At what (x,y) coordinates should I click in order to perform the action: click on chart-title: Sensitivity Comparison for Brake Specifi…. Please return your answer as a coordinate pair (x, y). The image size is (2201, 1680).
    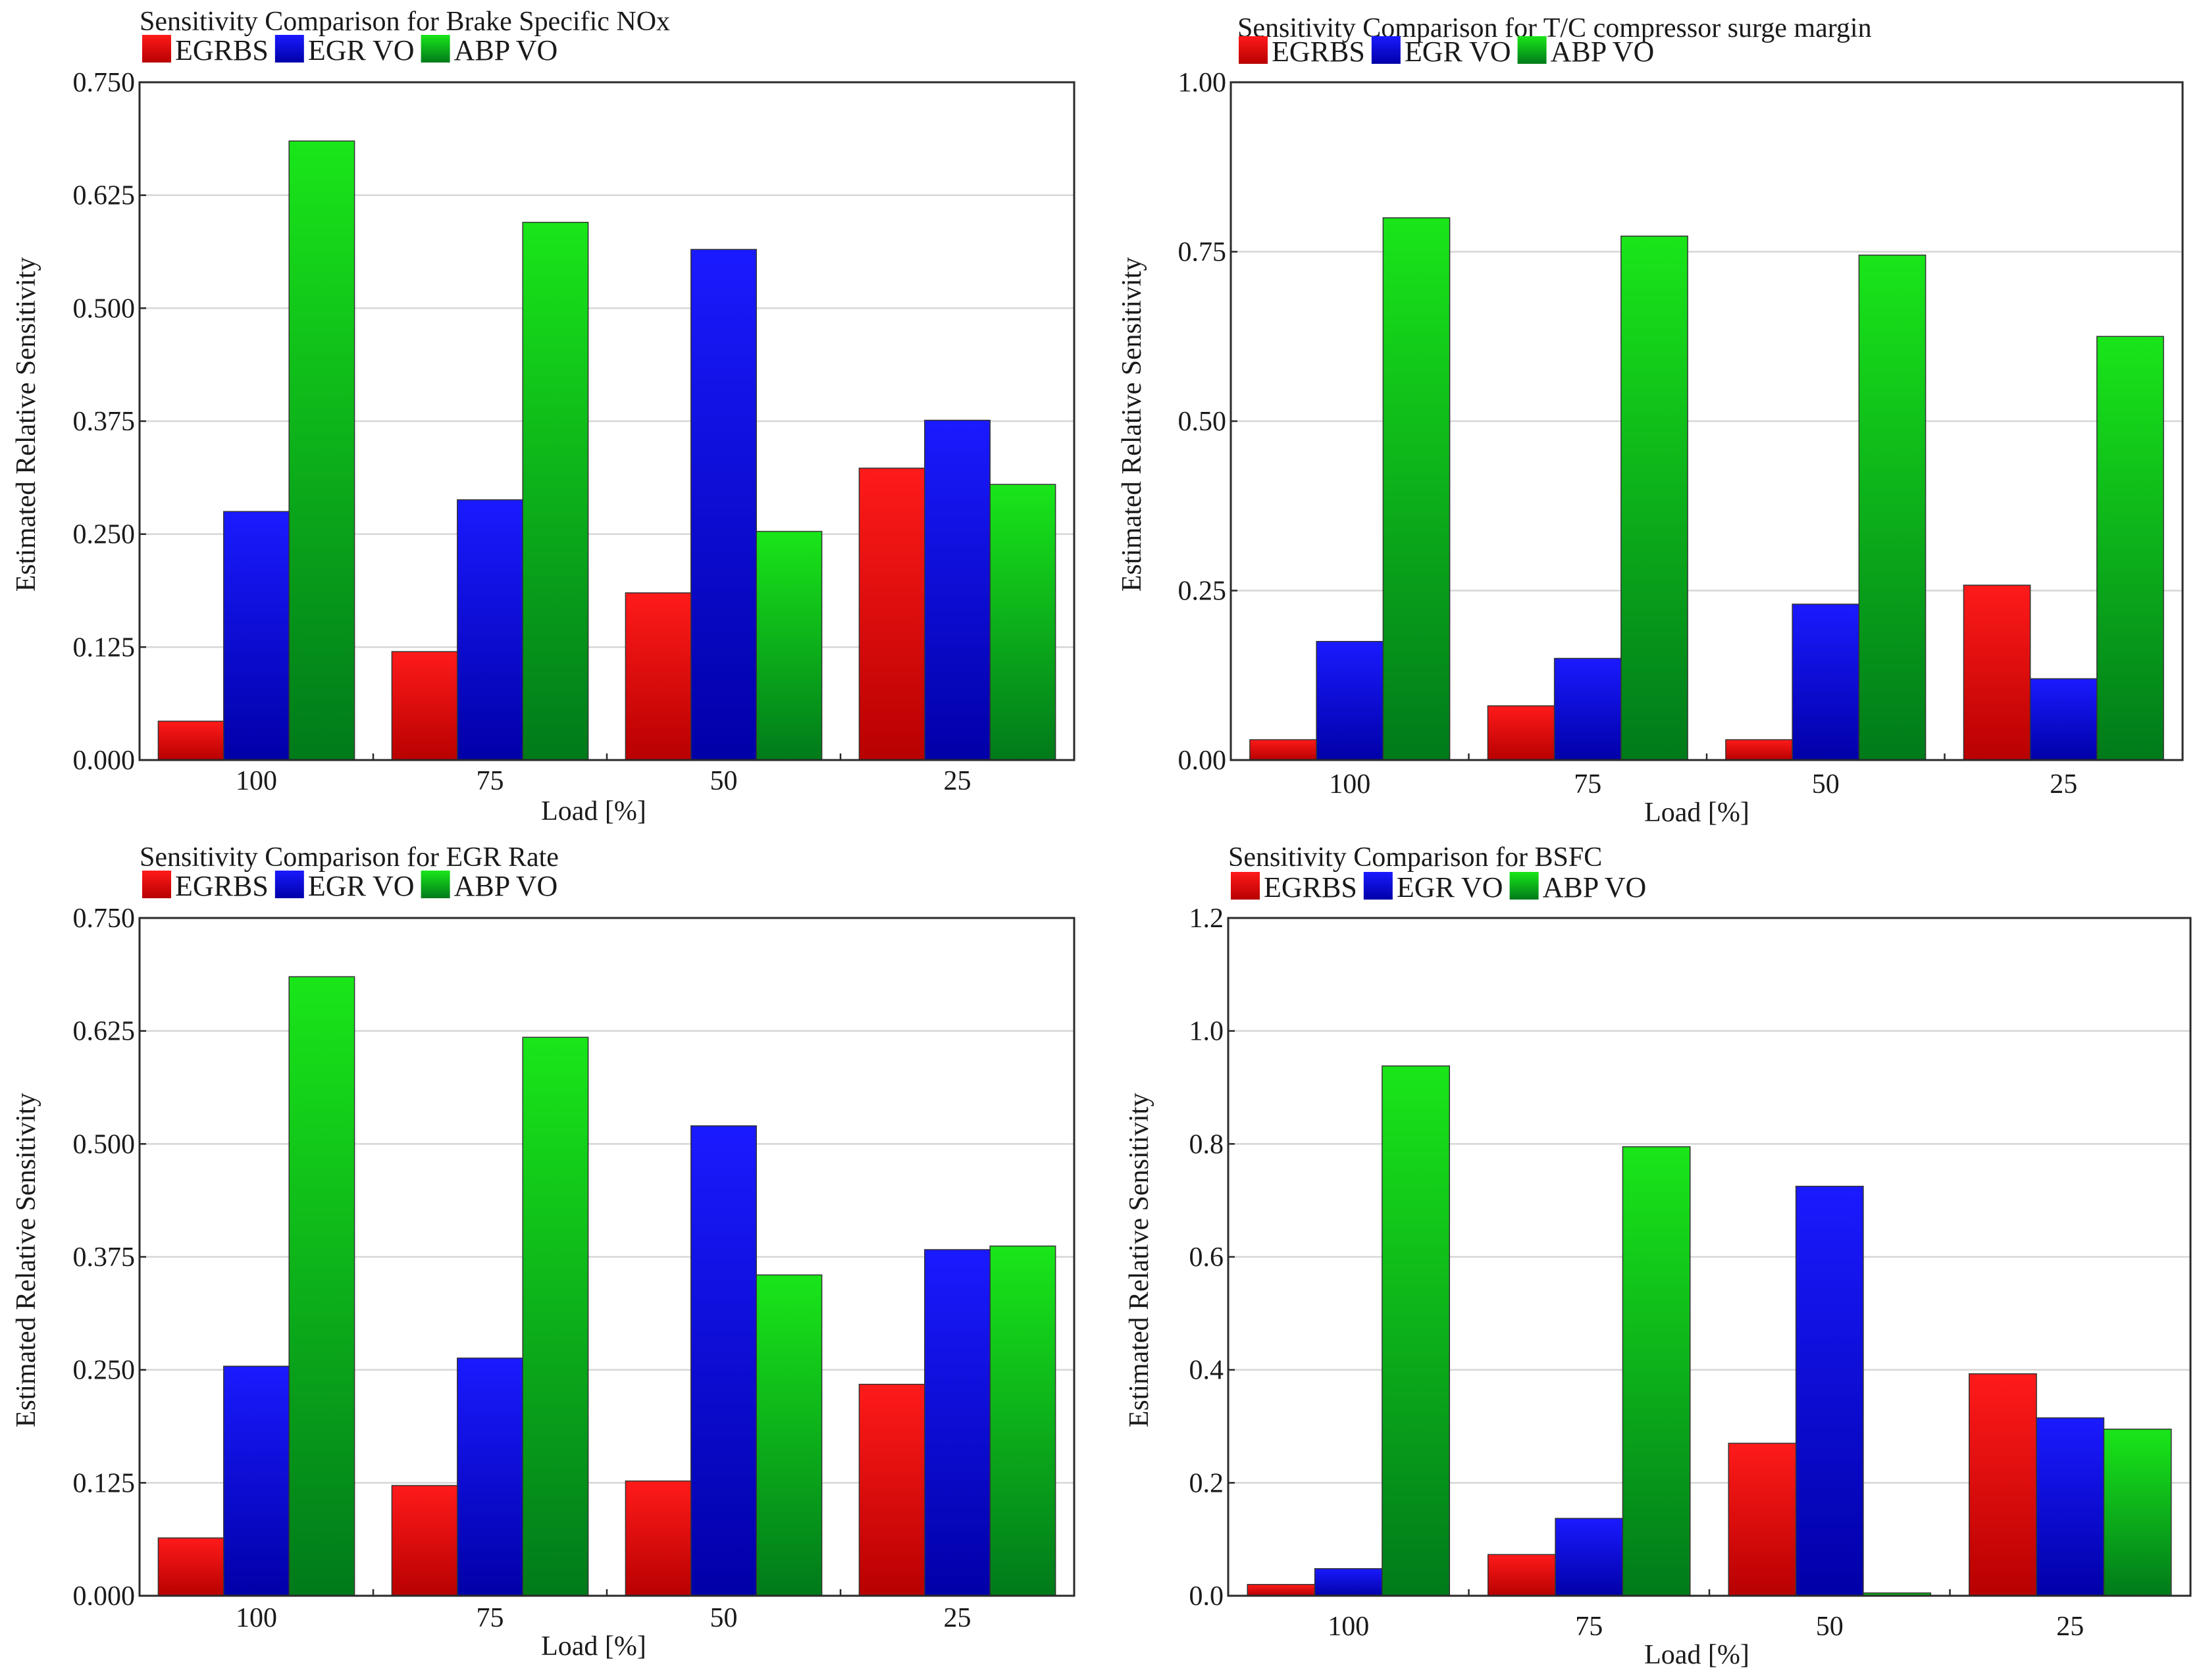
    Looking at the image, I should click on (405, 22).